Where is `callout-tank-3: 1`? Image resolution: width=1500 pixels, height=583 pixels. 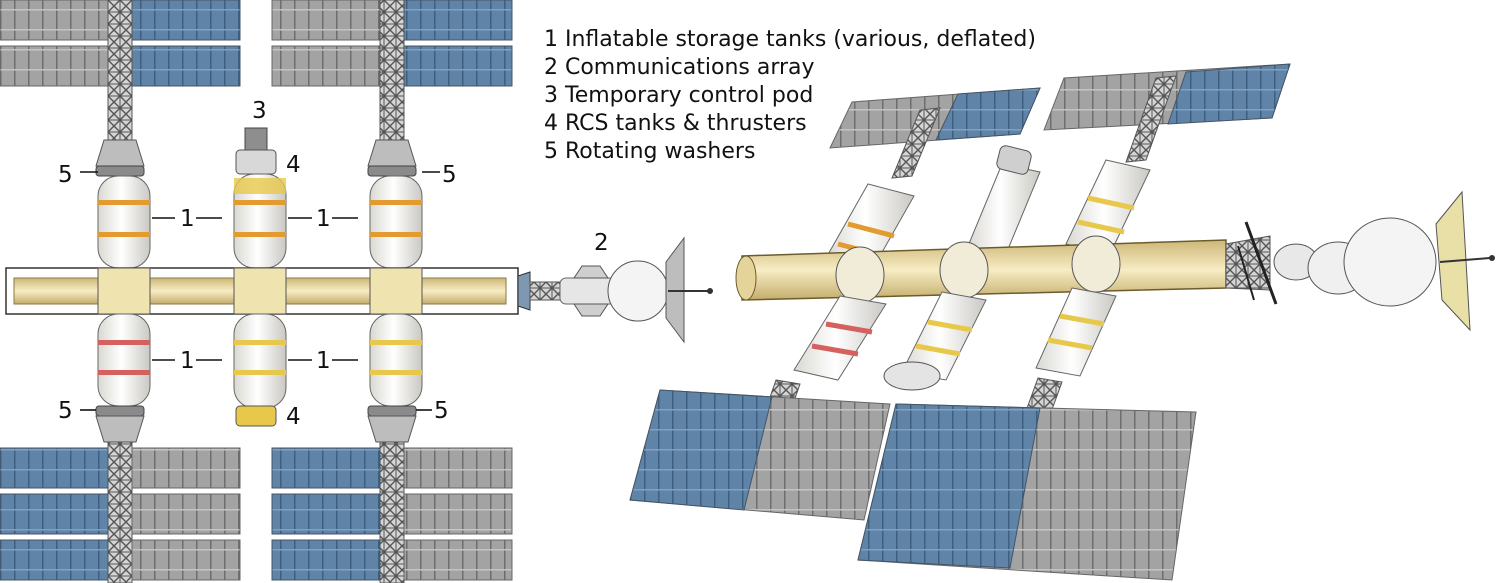 callout-tank-3: 1 is located at coordinates (187, 361).